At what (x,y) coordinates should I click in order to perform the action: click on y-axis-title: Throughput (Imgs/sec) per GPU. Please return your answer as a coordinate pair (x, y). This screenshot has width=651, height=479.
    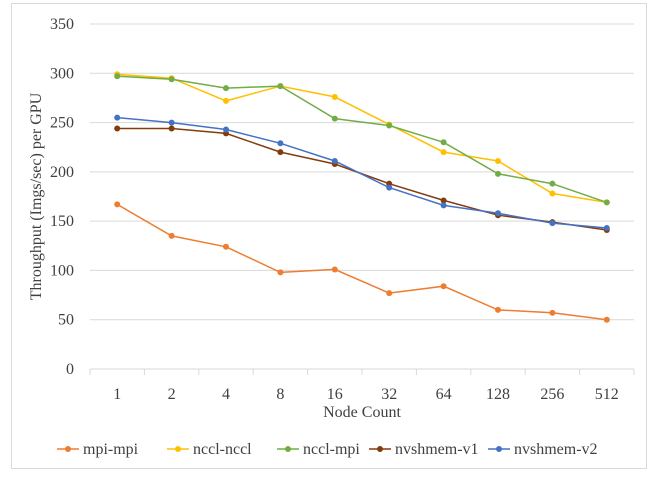
    Looking at the image, I should click on (36, 196).